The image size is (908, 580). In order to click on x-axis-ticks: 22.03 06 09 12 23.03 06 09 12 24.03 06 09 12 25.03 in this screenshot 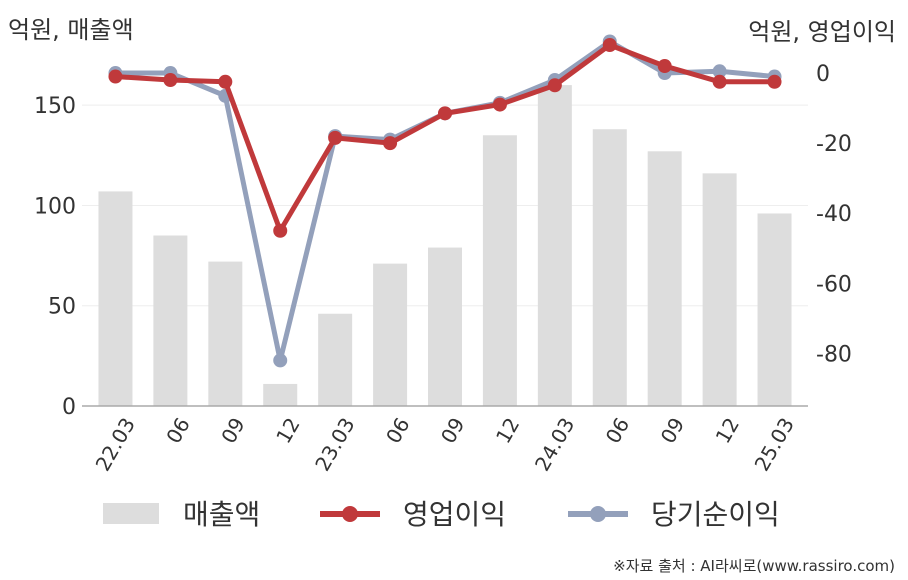, I will do `click(444, 445)`.